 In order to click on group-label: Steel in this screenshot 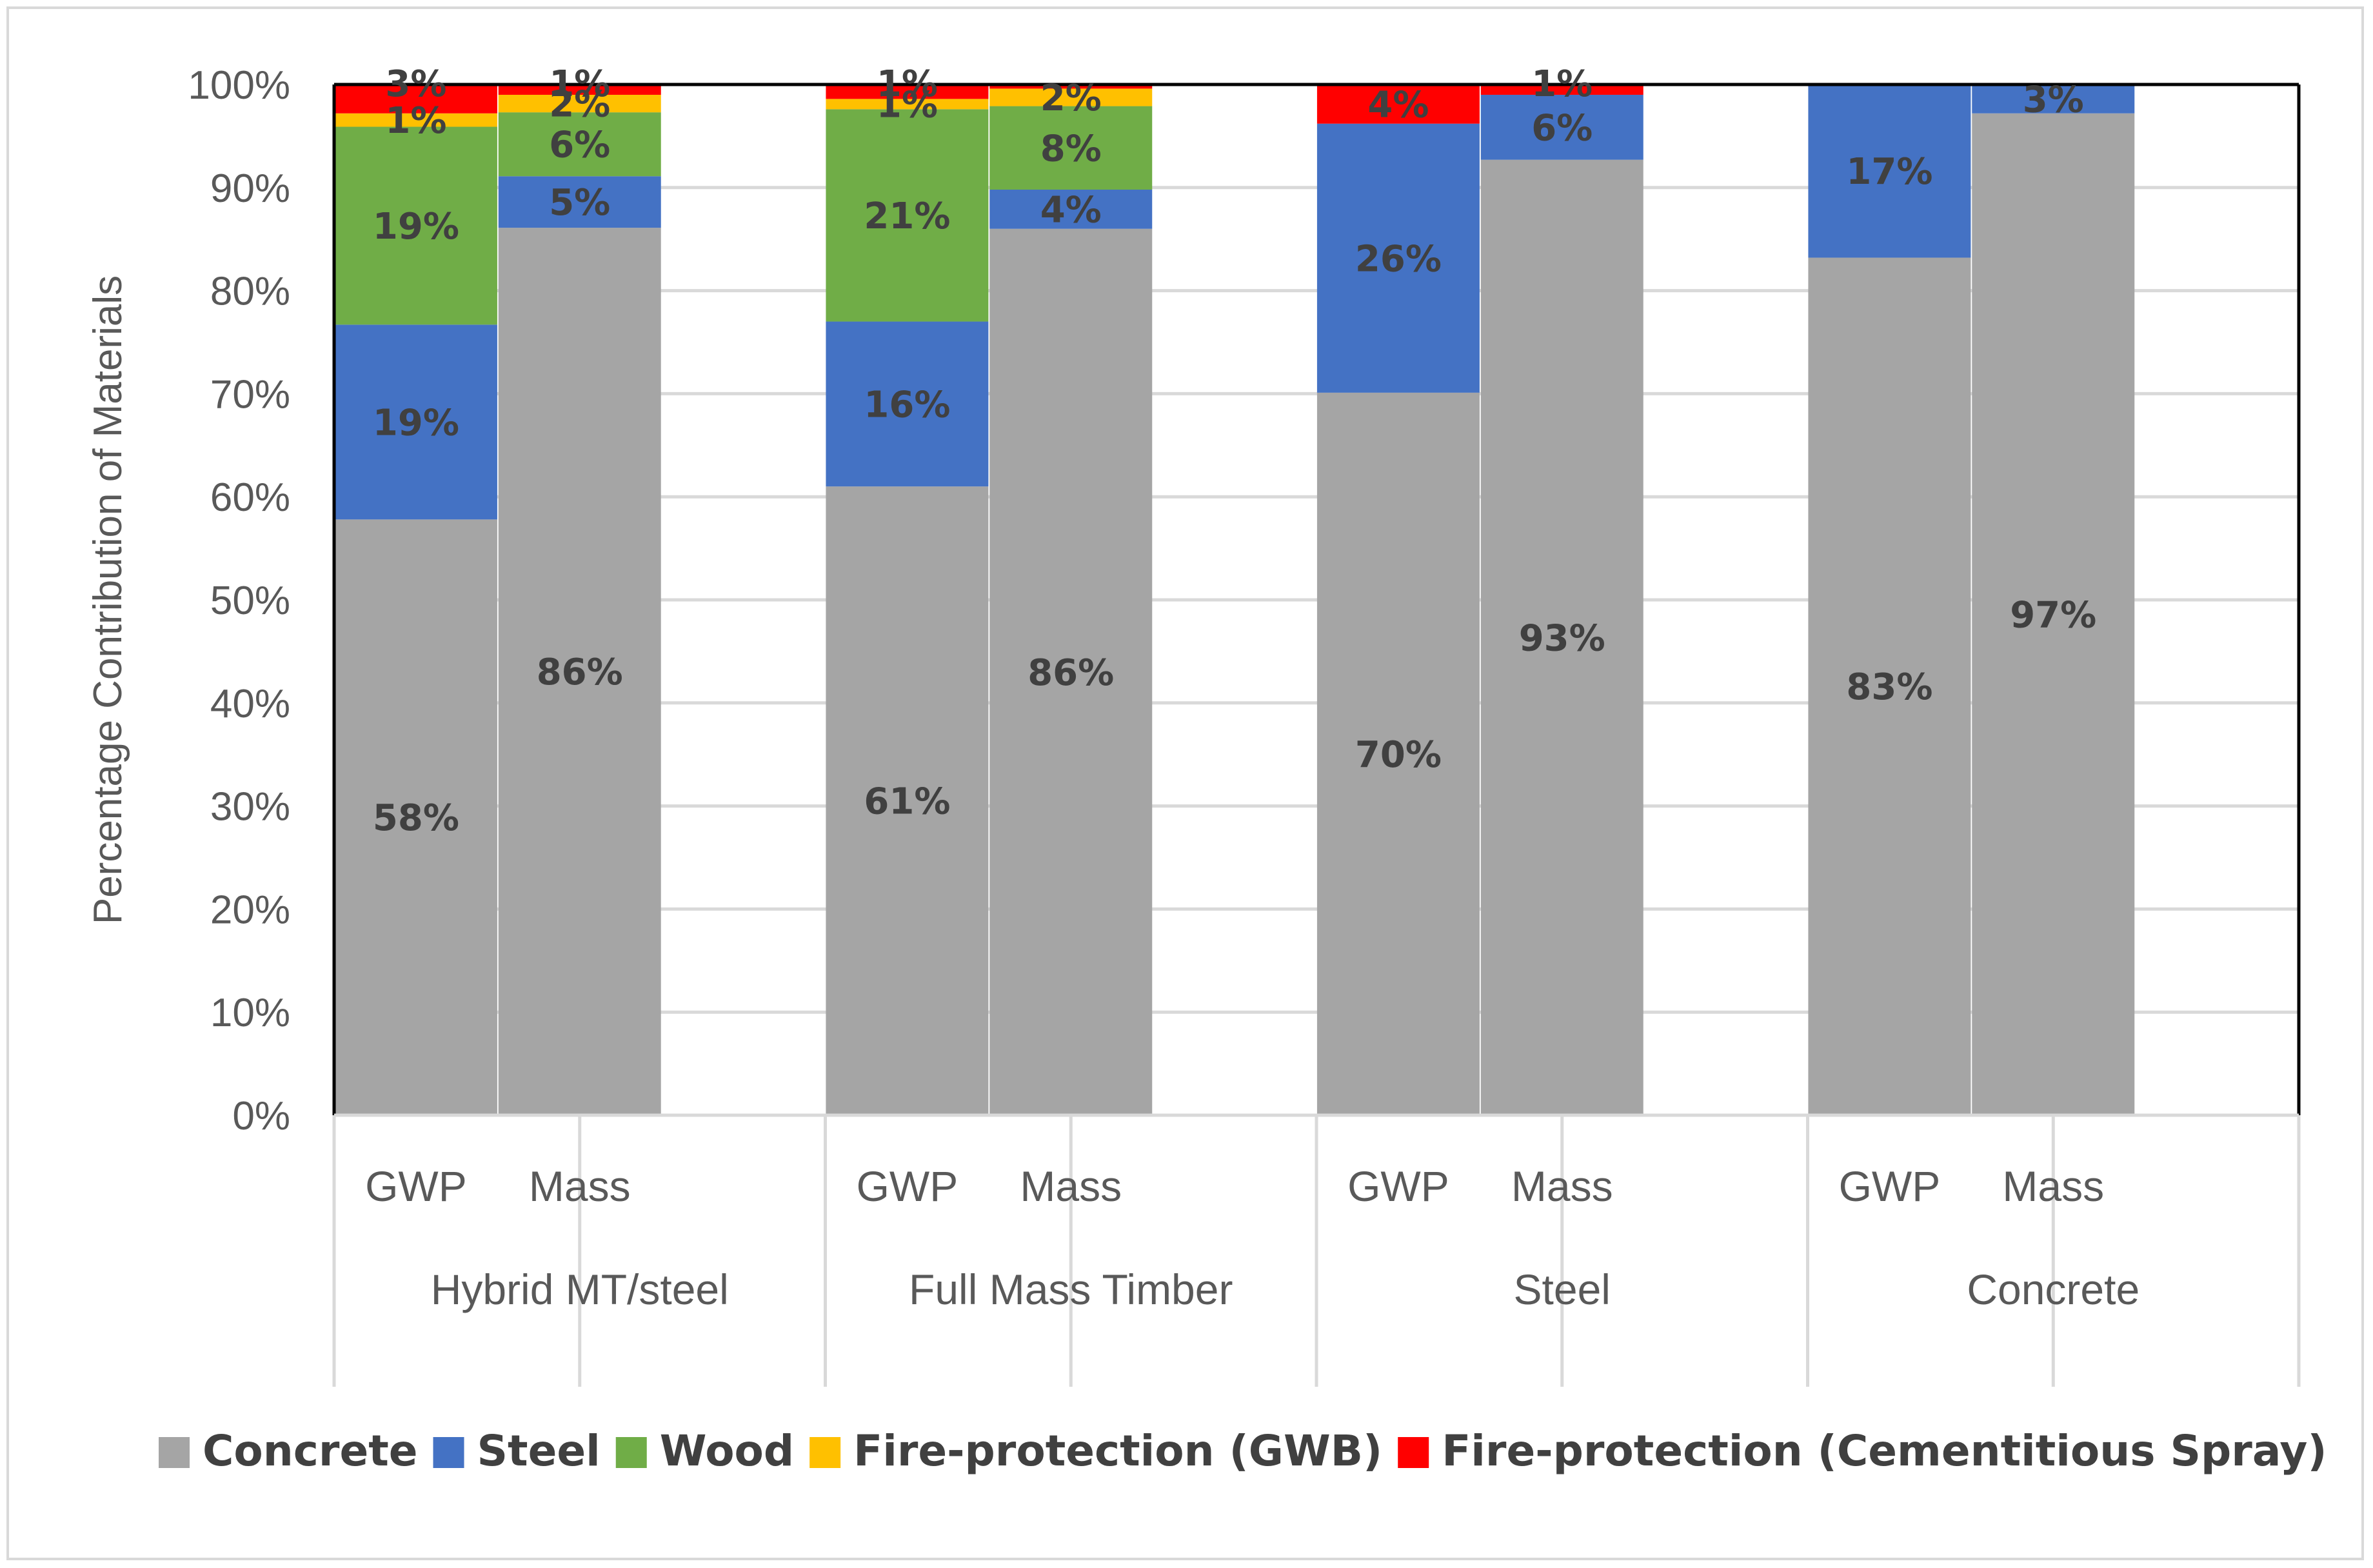, I will do `click(1562, 1289)`.